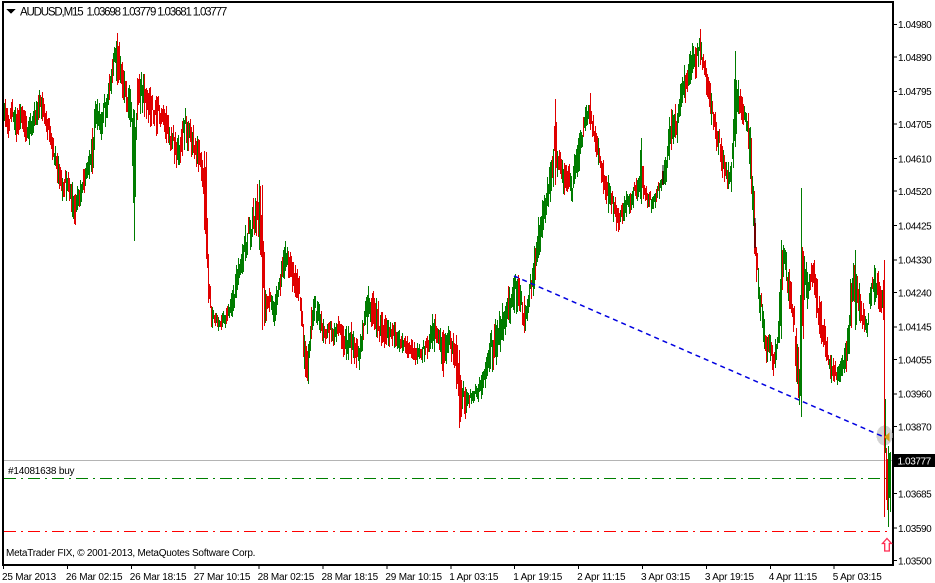  What do you see at coordinates (730, 577) in the screenshot?
I see `svg-text: 3 Apr 19:15` at bounding box center [730, 577].